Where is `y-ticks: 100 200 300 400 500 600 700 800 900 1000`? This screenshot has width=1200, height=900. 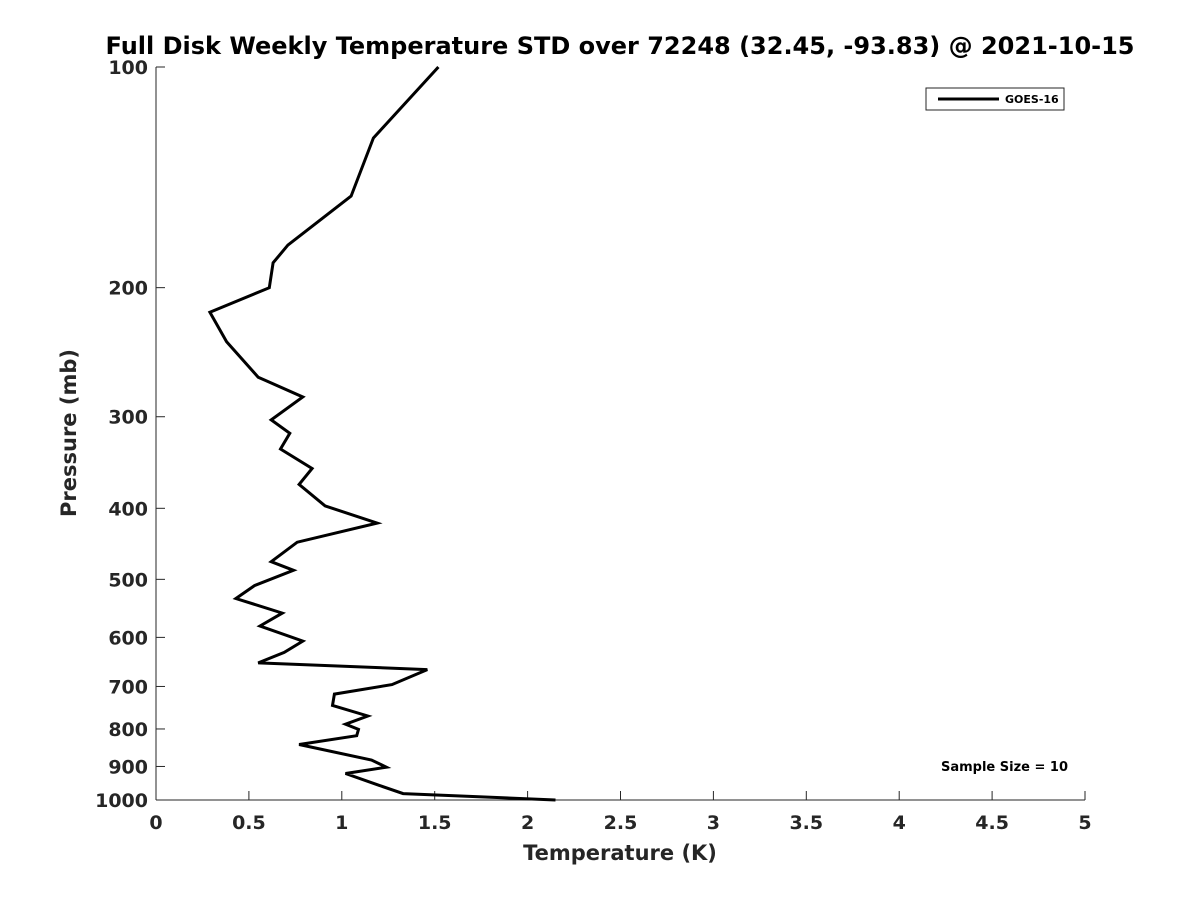 y-ticks: 100 200 300 400 500 600 700 800 900 1000 is located at coordinates (130, 434).